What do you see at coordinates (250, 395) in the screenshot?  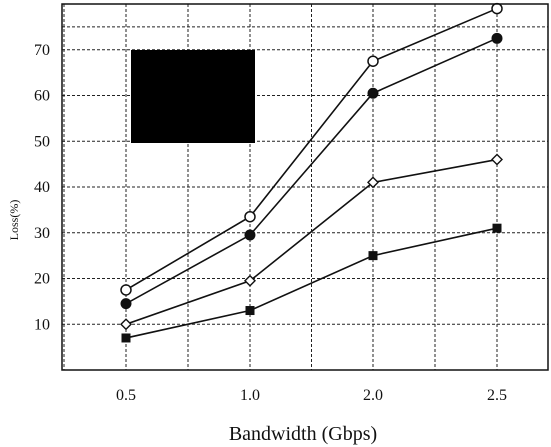 I see `x-tick-label: 1.0` at bounding box center [250, 395].